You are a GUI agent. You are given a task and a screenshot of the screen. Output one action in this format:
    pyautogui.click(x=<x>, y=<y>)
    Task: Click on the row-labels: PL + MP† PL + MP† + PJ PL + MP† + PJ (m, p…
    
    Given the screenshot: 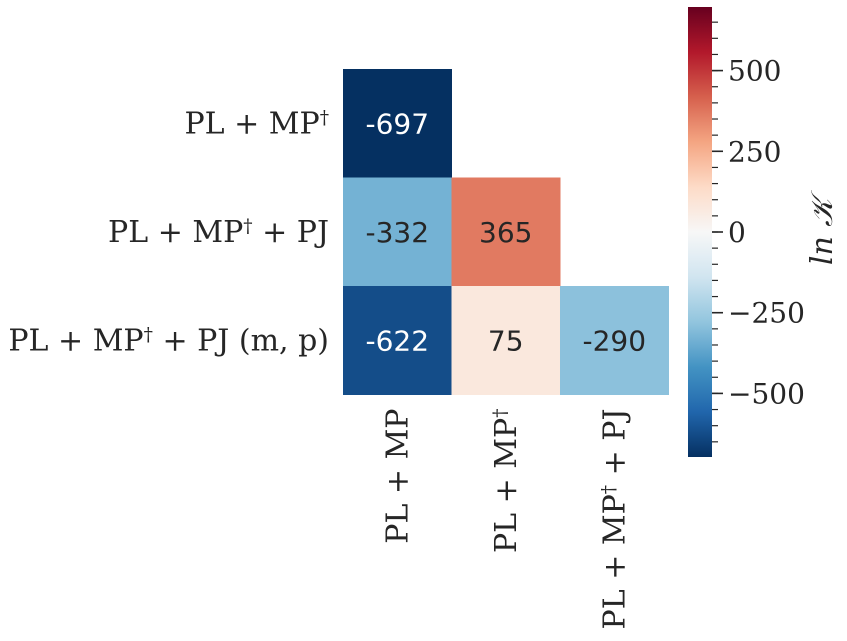 What is the action you would take?
    pyautogui.click(x=168, y=232)
    